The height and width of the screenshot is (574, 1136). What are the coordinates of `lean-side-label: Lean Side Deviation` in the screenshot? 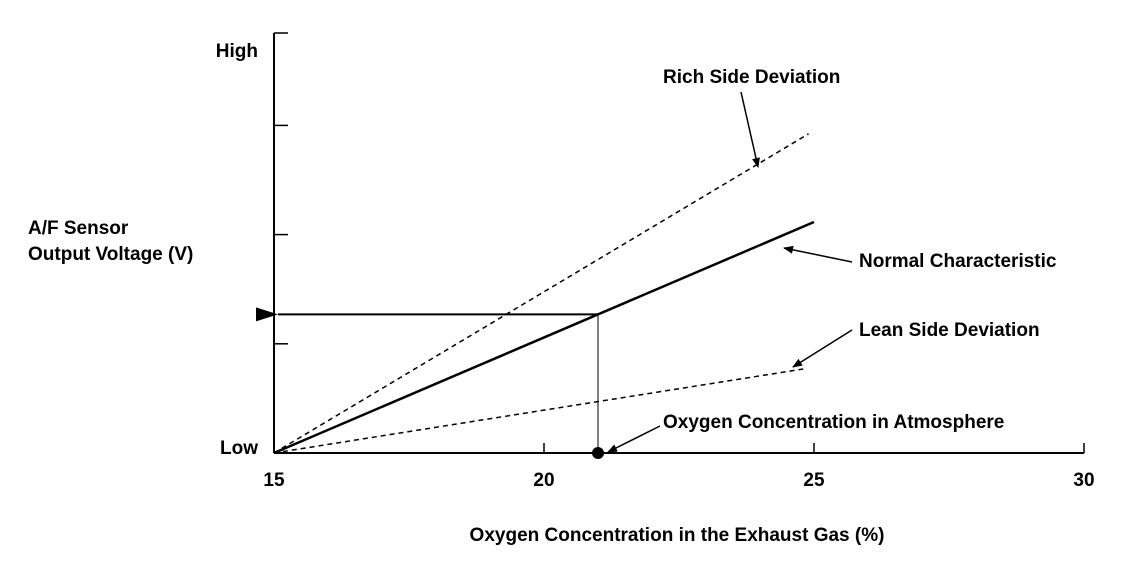 It's located at (949, 330).